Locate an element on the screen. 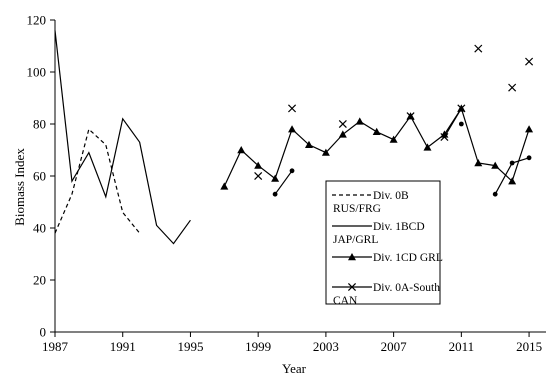 The height and width of the screenshot is (377, 556). x-tick-label: 2015 is located at coordinates (529, 346).